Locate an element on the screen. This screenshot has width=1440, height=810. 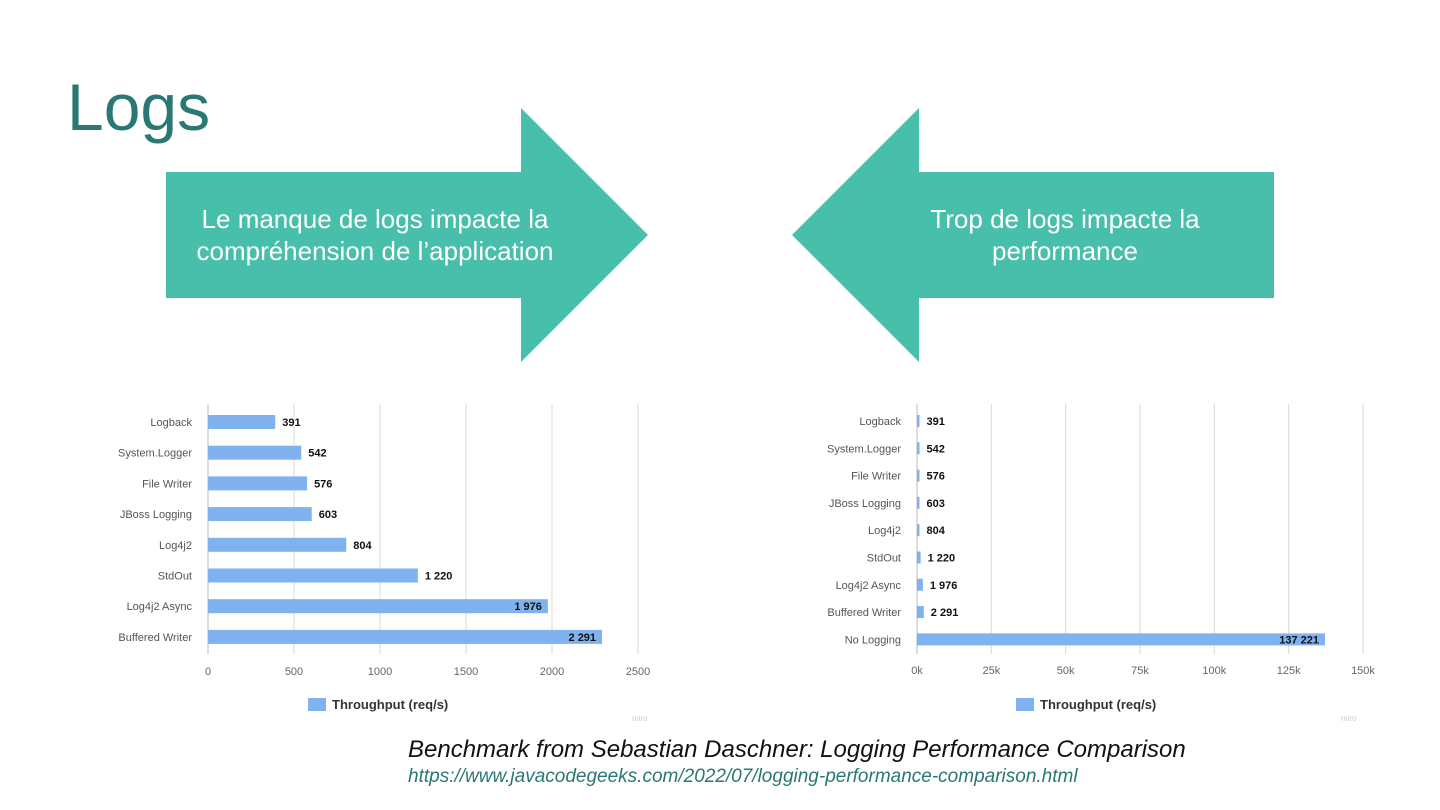
category-label: No Logging is located at coordinates (873, 640).